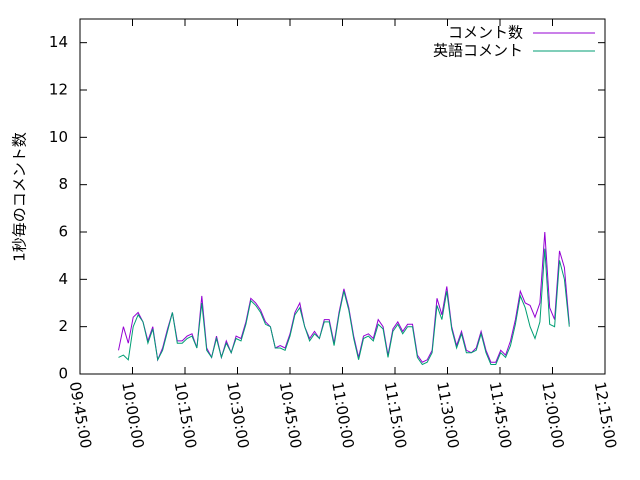 This screenshot has width=640, height=480. Describe the element at coordinates (605, 414) in the screenshot. I see `x-tick-label: 12:15:00` at that location.